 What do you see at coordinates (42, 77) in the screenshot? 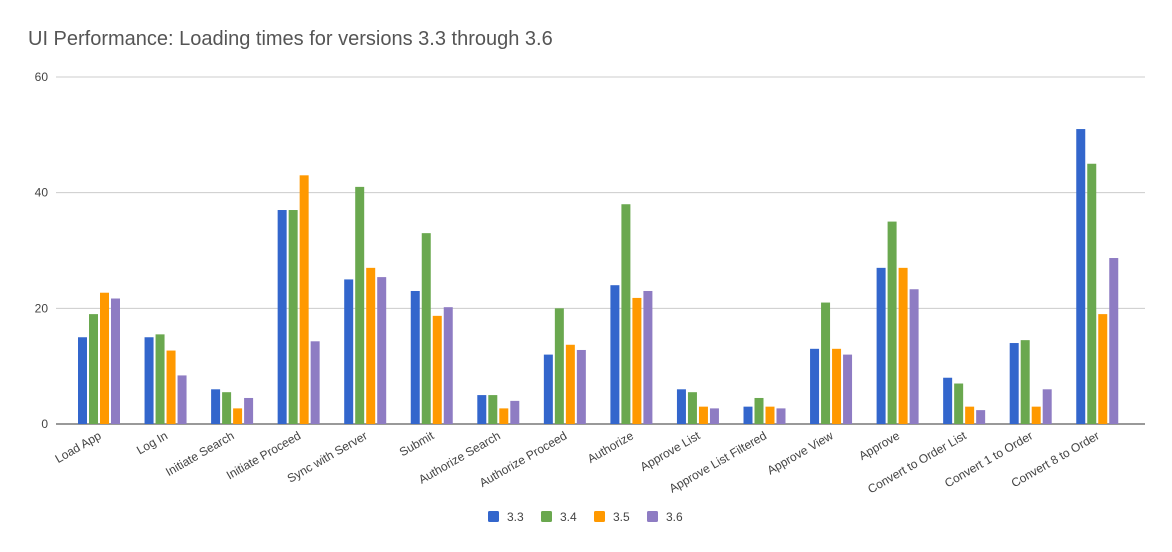
I see `y-tick-label: 60` at bounding box center [42, 77].